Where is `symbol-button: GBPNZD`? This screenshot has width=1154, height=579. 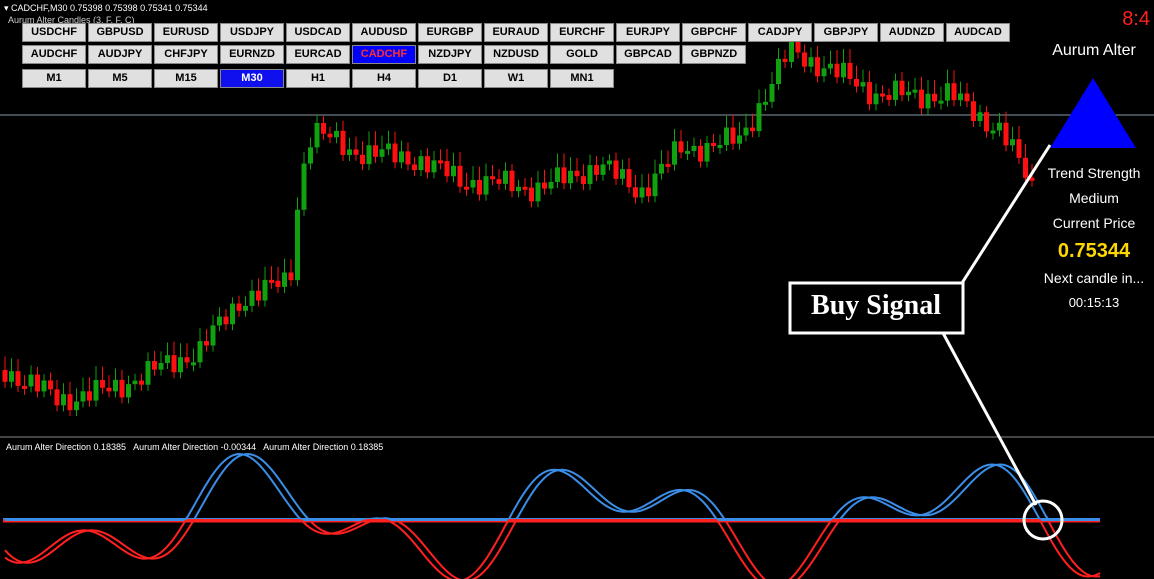 symbol-button: GBPNZD is located at coordinates (714, 54).